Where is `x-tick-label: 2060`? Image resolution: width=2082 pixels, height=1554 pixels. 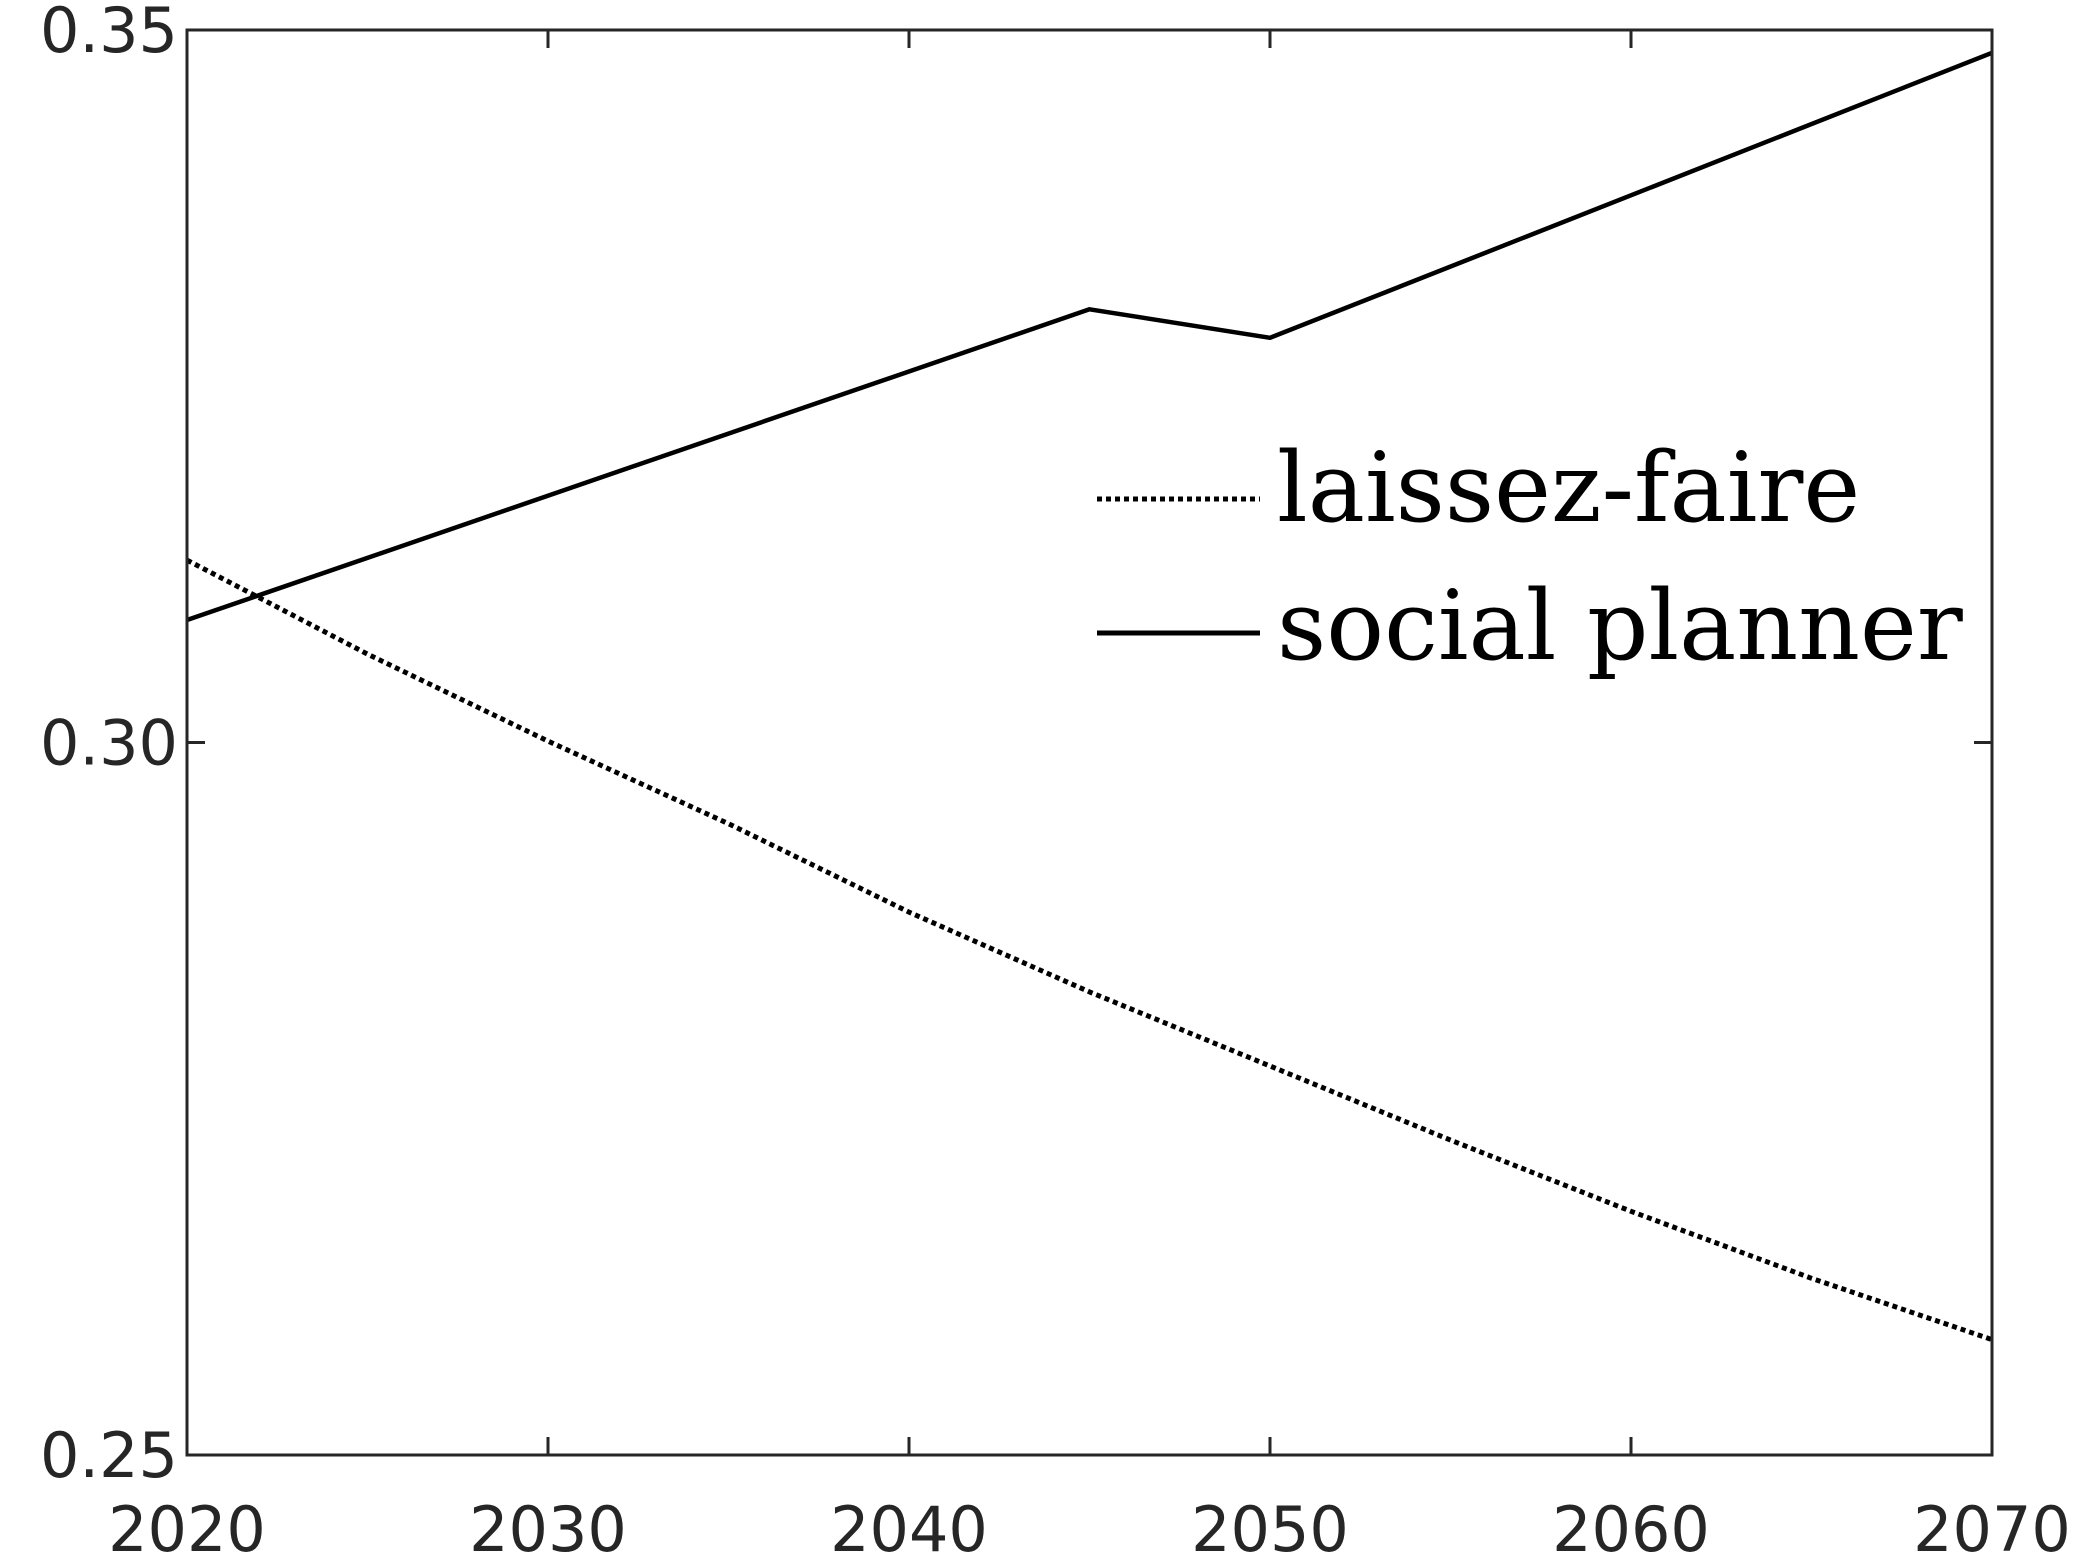 x-tick-label: 2060 is located at coordinates (1631, 1523).